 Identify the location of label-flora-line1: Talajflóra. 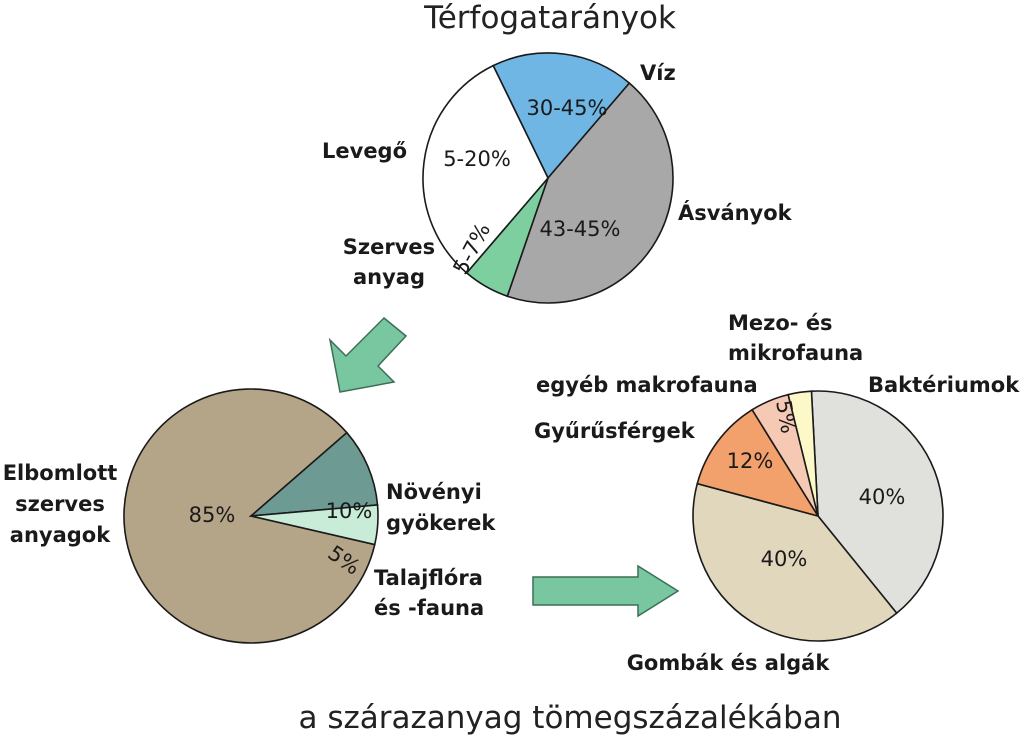
(428, 578).